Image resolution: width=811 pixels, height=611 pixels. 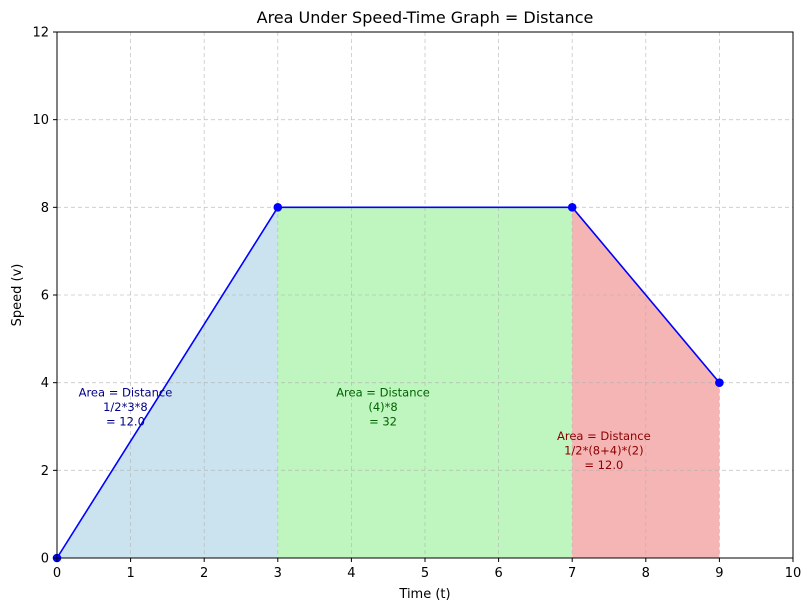 What do you see at coordinates (45, 471) in the screenshot?
I see `y-tick-label: 2` at bounding box center [45, 471].